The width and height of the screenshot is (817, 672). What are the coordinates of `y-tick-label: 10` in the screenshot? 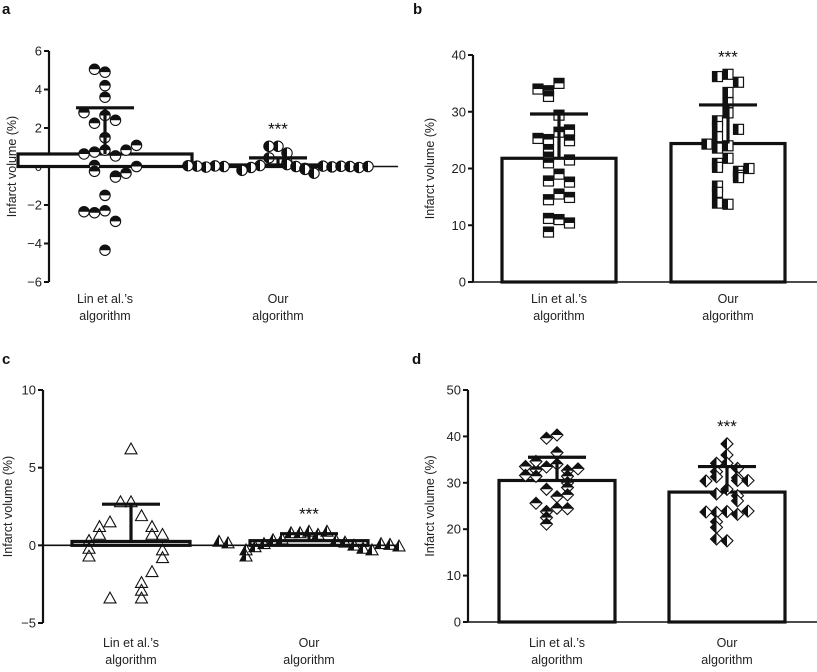 It's located at (459, 225).